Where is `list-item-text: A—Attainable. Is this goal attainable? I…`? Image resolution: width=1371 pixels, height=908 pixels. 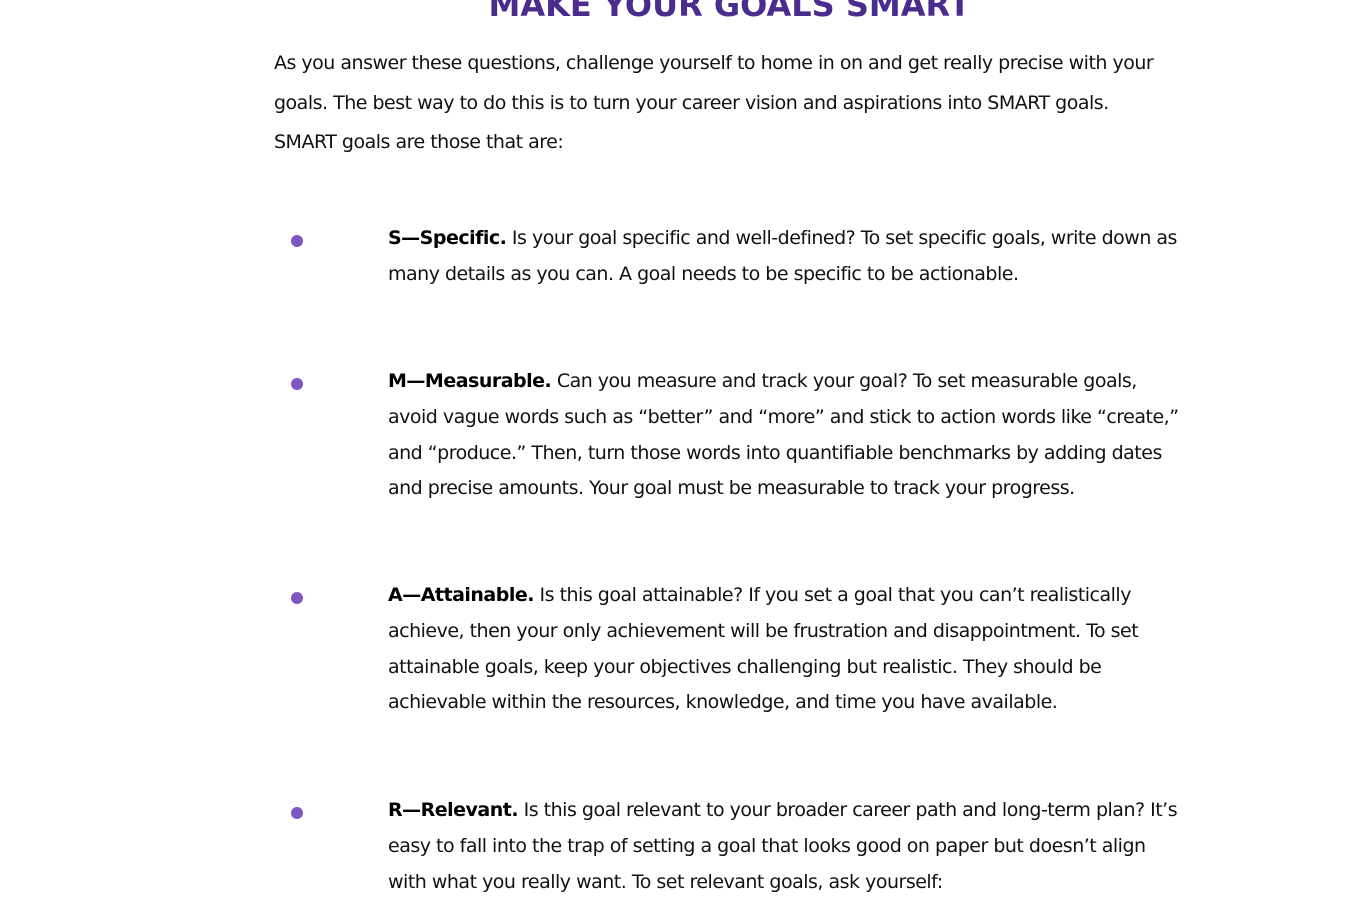 list-item-text: A—Attainable. Is this goal attainable? I… is located at coordinates (788, 649).